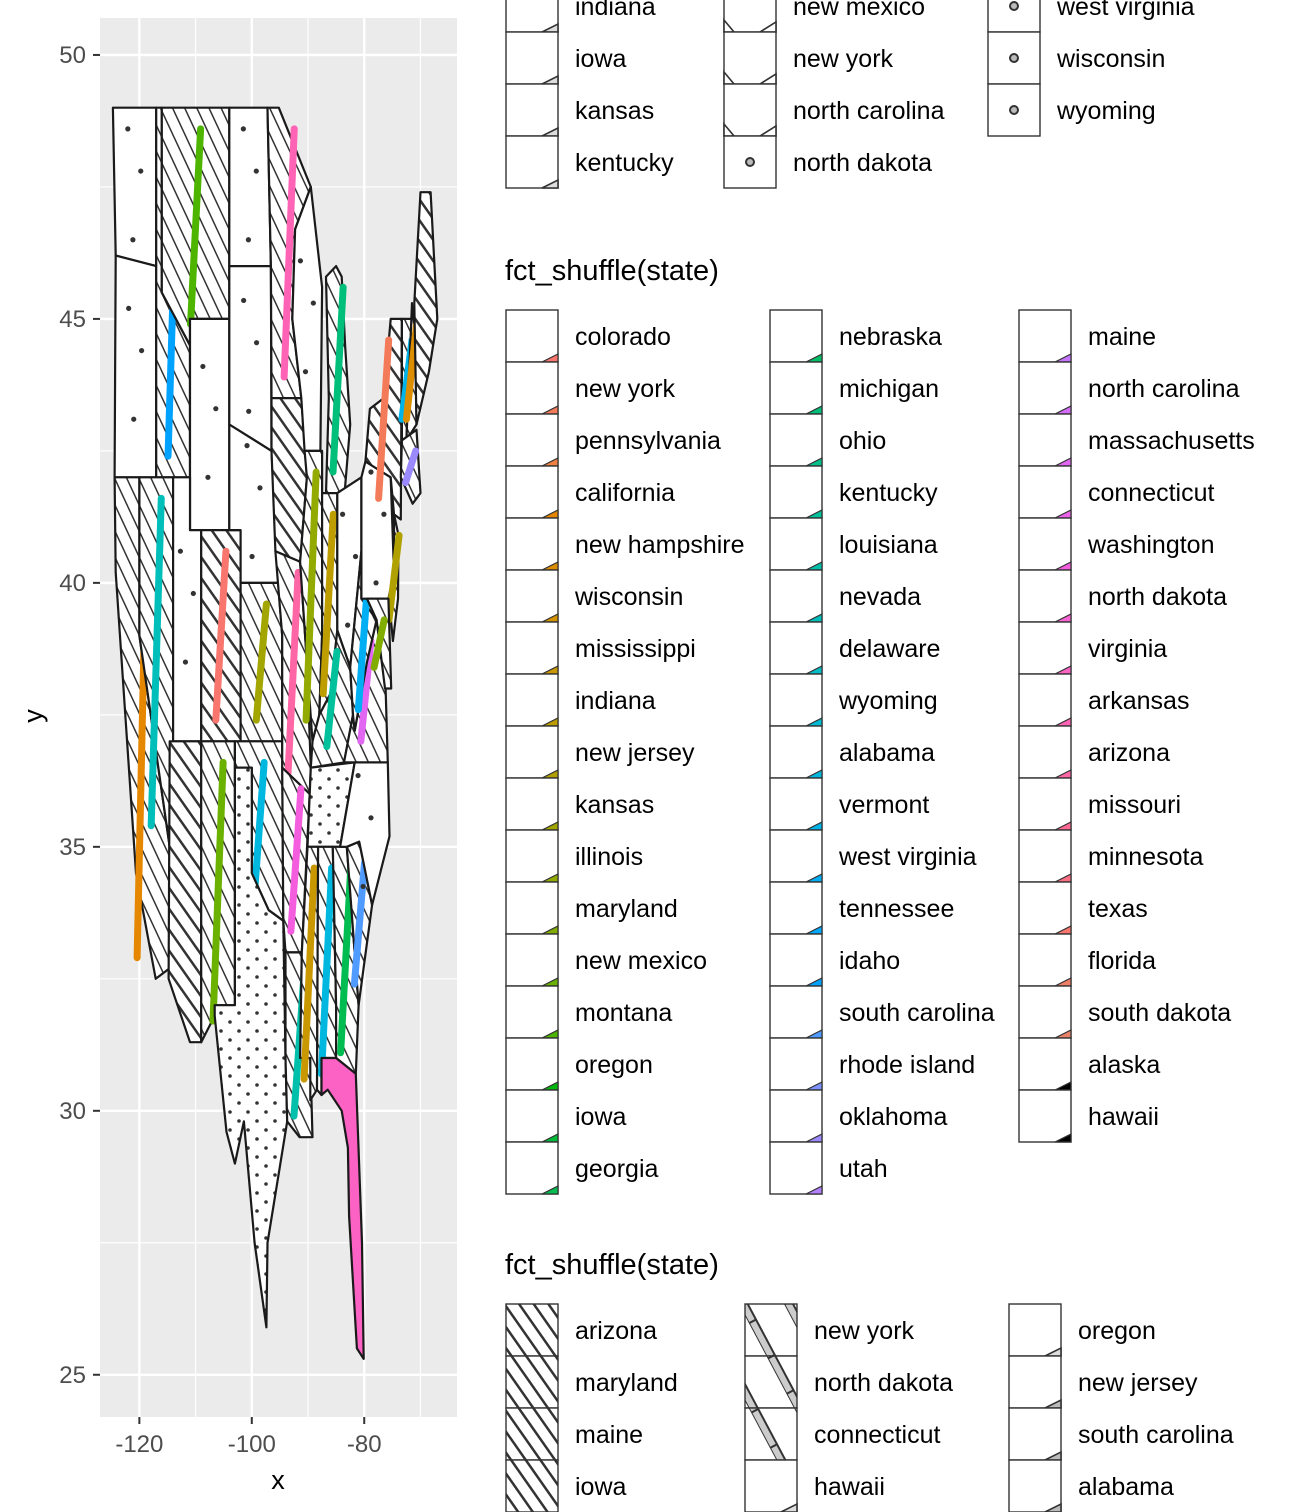  Describe the element at coordinates (625, 493) in the screenshot. I see `legend-label: california` at that location.